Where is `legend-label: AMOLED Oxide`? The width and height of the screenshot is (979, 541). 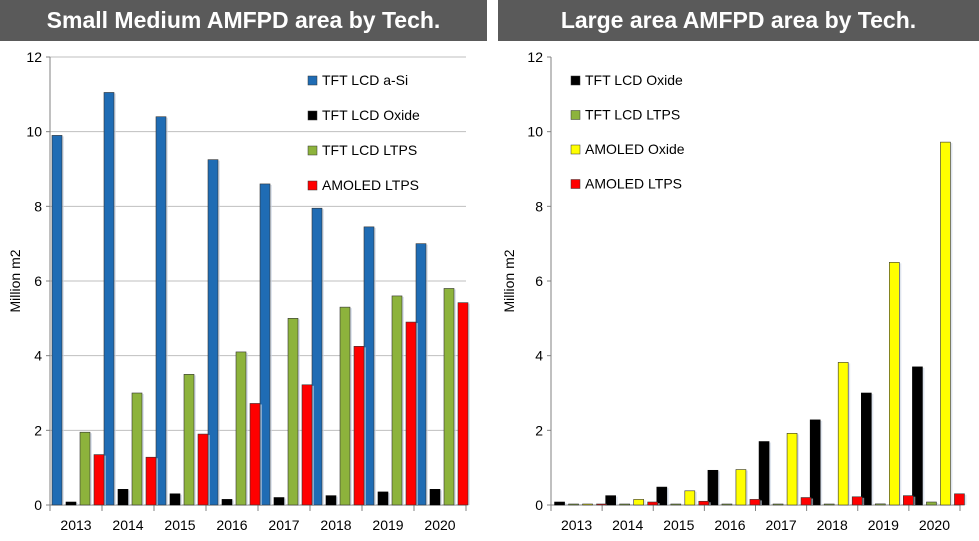
legend-label: AMOLED Oxide is located at coordinates (635, 149).